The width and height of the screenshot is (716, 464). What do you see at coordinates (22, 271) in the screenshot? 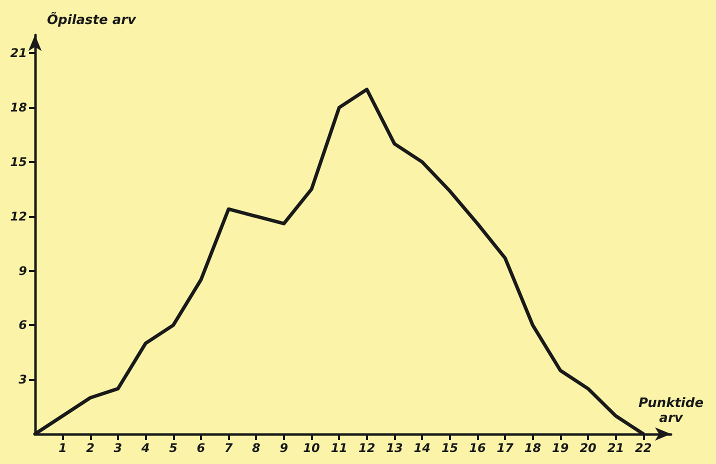
I see `y-tick-label: 9` at bounding box center [22, 271].